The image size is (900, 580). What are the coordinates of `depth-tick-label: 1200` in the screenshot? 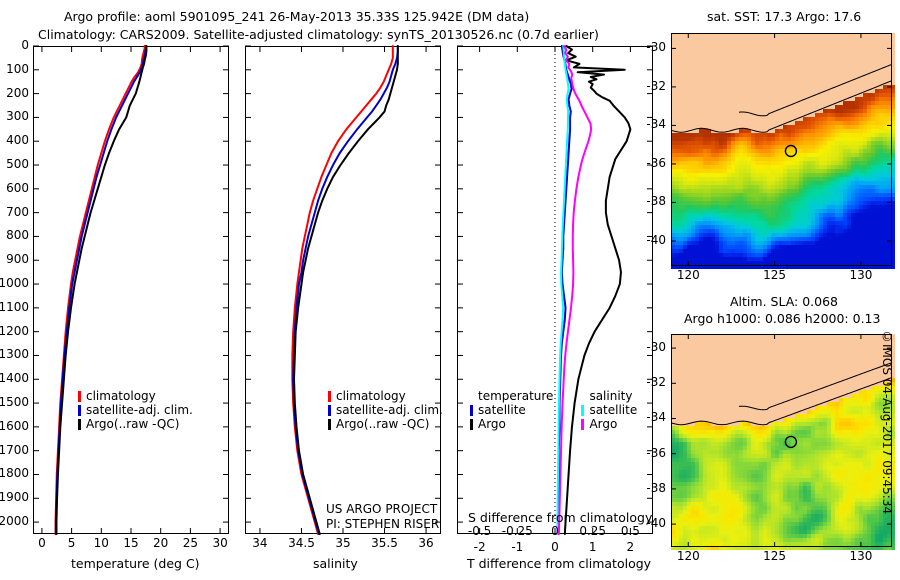 It's located at (14, 330).